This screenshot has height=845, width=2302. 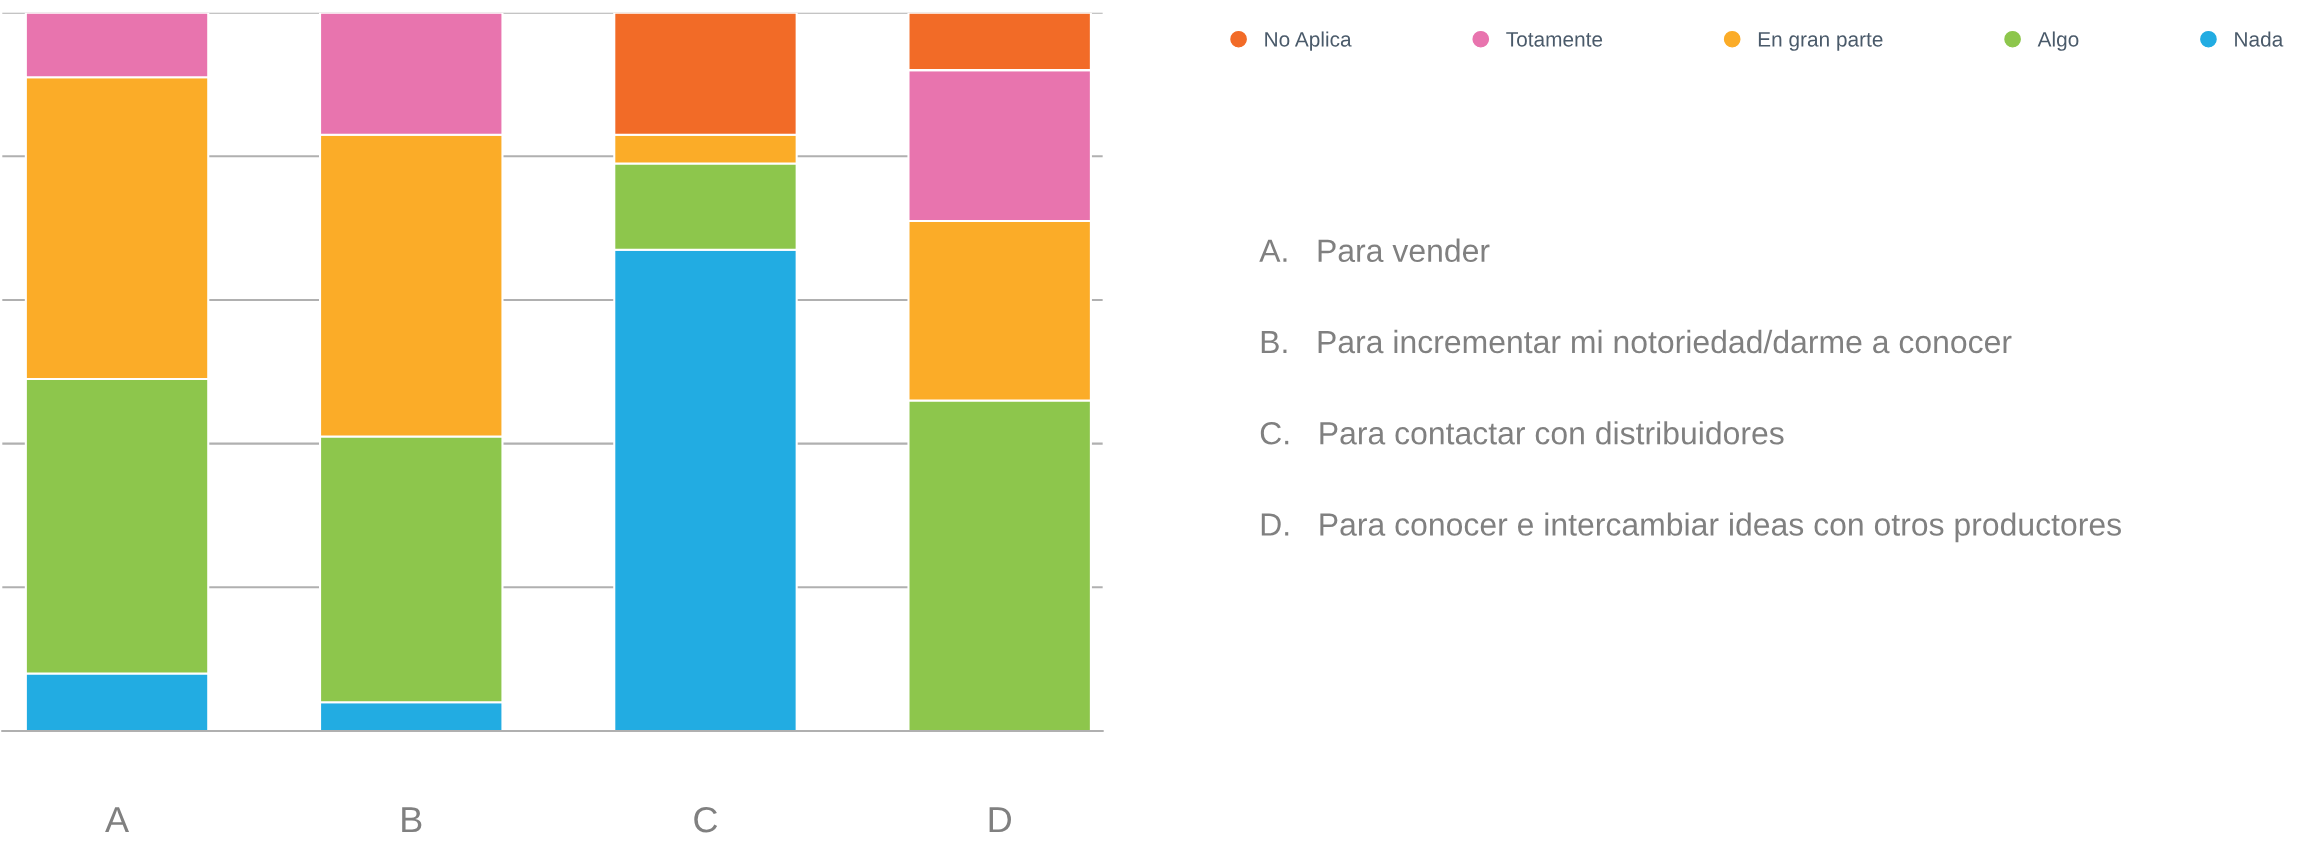 I want to click on legend-label: Nada, so click(x=2259, y=39).